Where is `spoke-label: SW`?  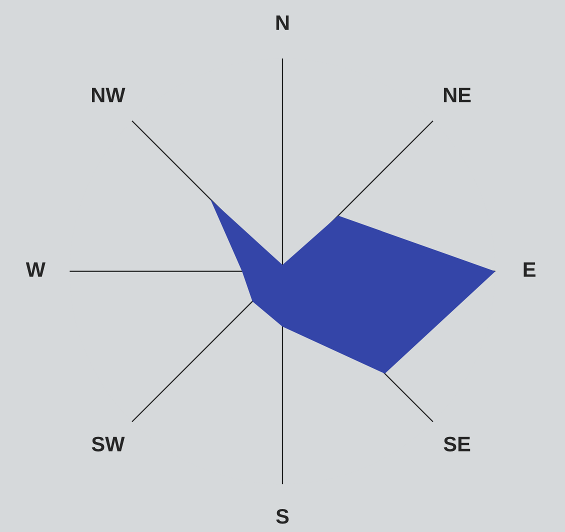 spoke-label: SW is located at coordinates (108, 444).